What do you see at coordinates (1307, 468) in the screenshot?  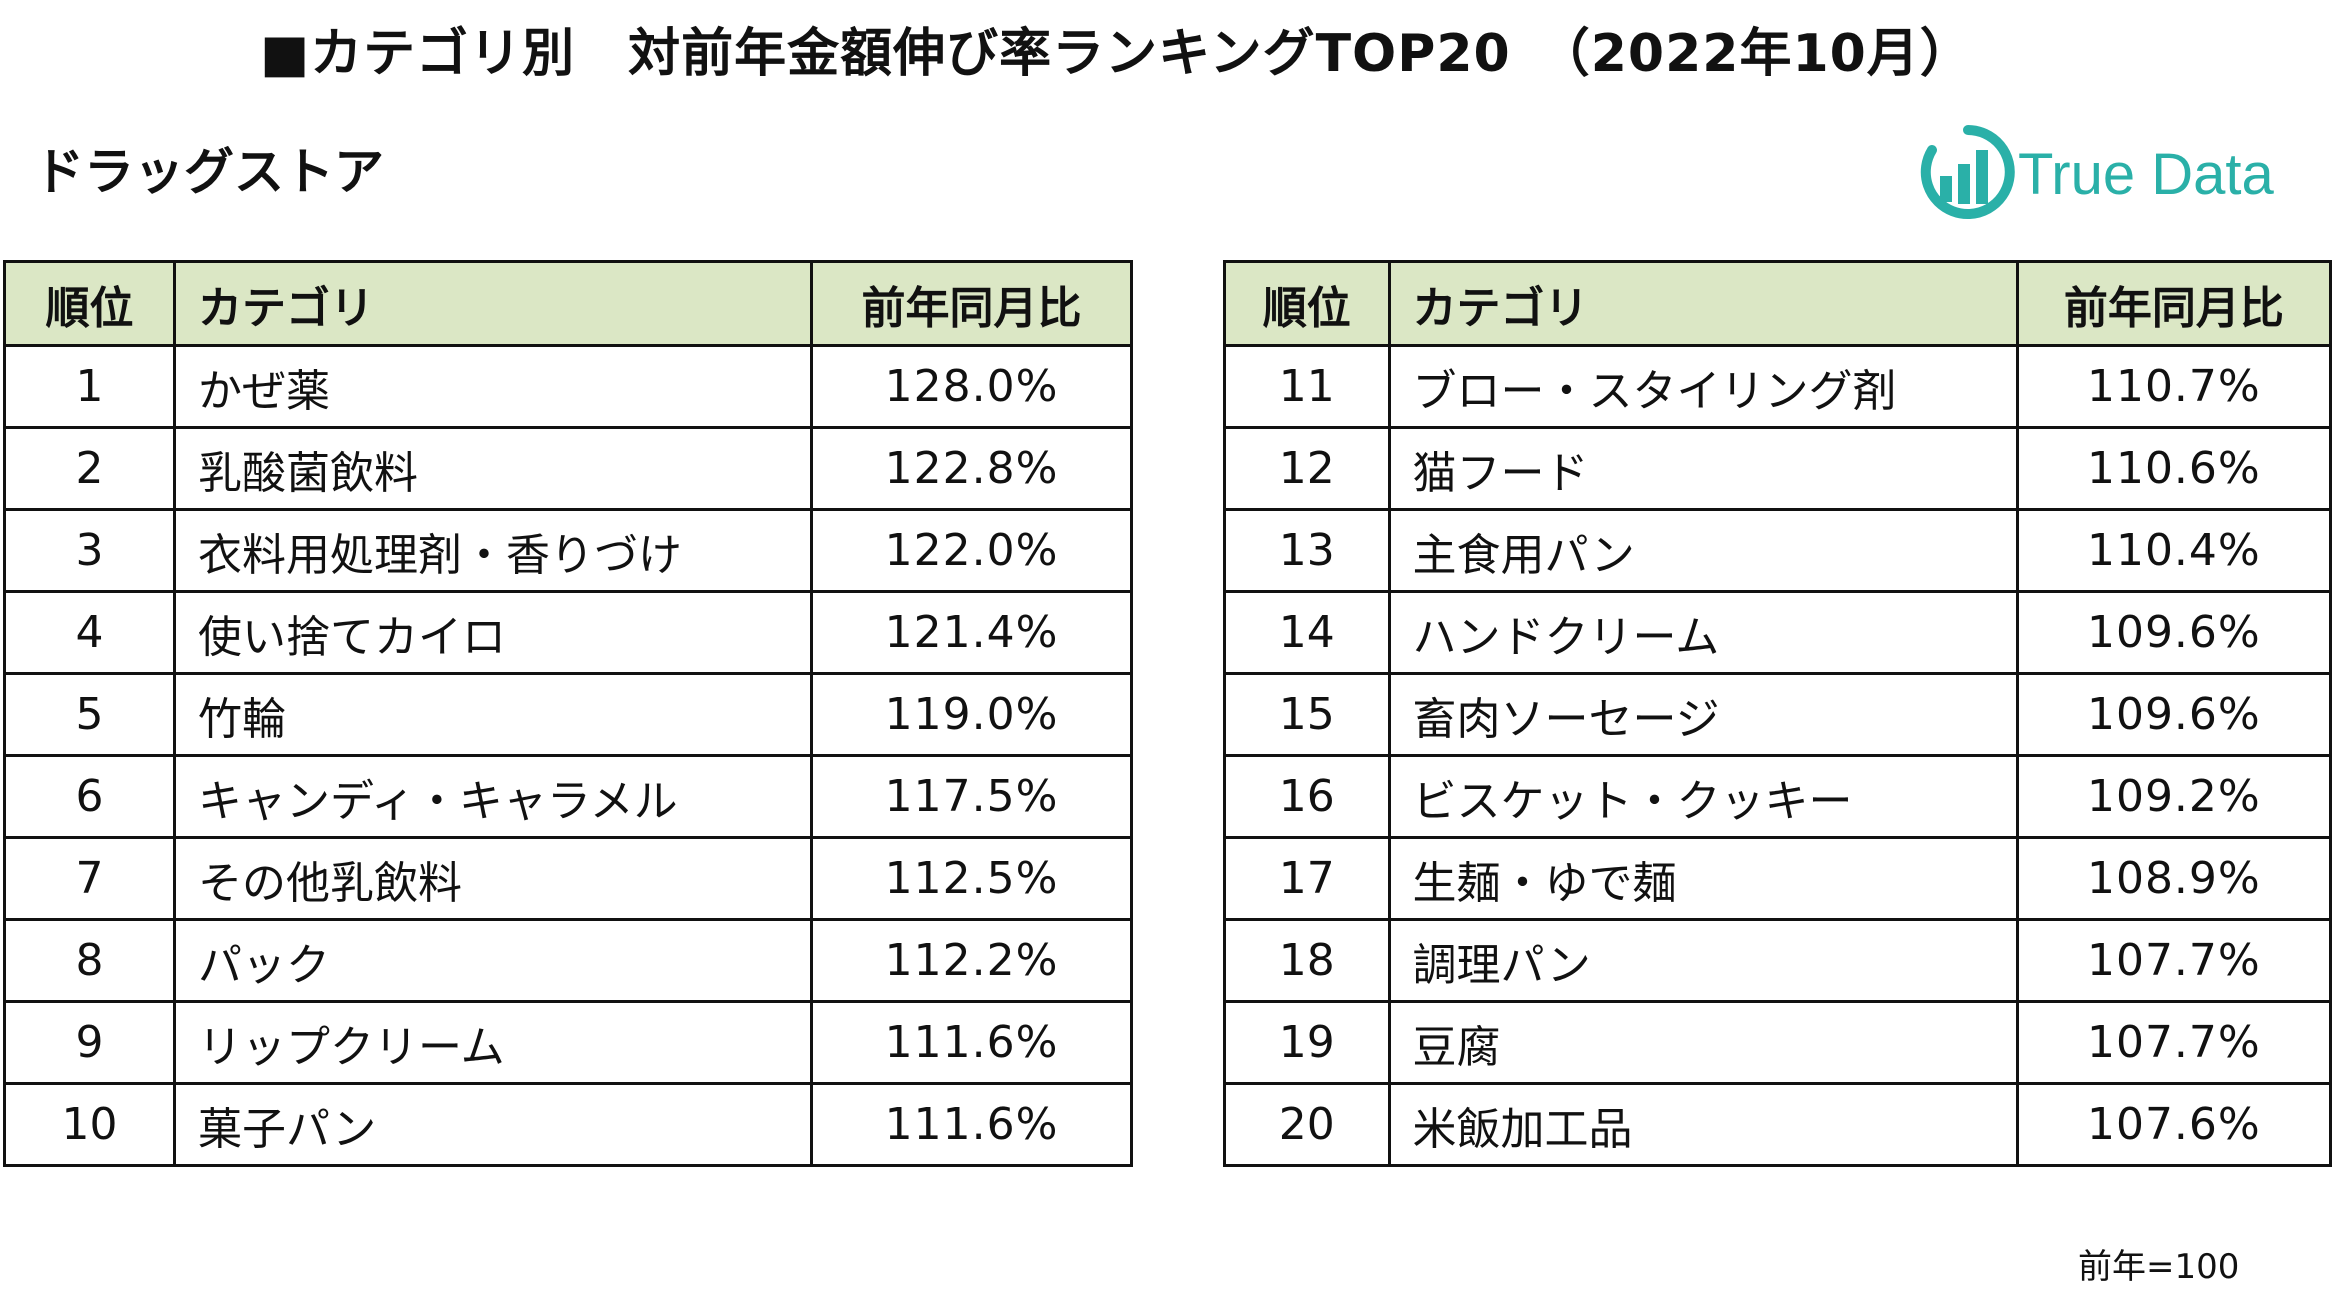 I see `rank-cell: 12` at bounding box center [1307, 468].